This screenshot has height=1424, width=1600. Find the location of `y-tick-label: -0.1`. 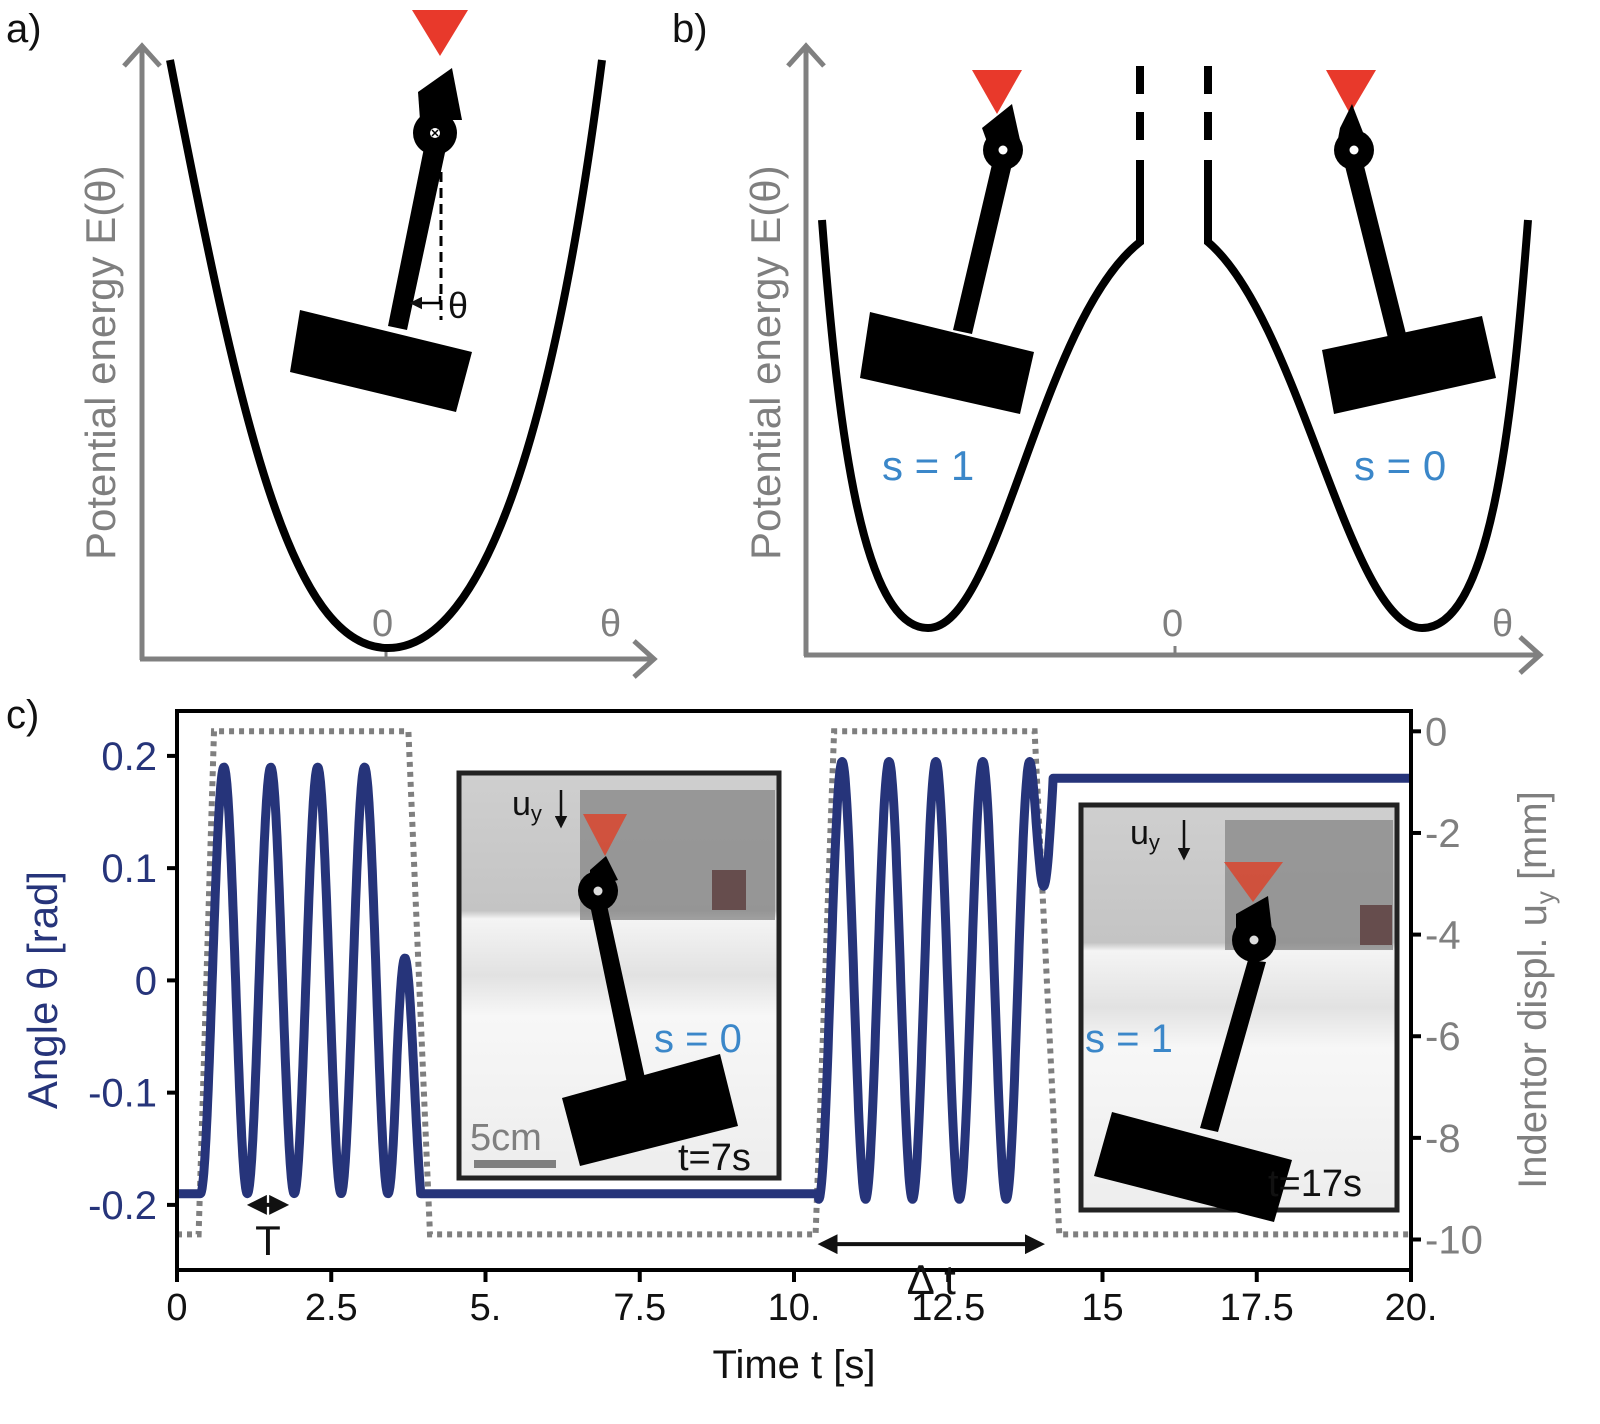

y-tick-label: -0.1 is located at coordinates (122, 1094).